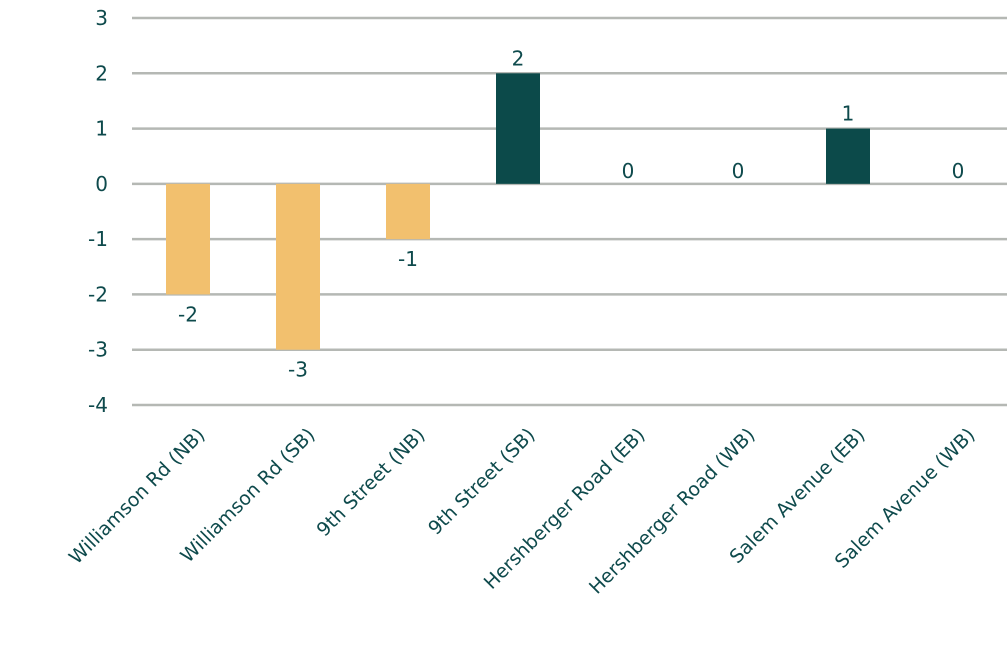 The height and width of the screenshot is (650, 1007). I want to click on y-tick-label: 3, so click(101, 18).